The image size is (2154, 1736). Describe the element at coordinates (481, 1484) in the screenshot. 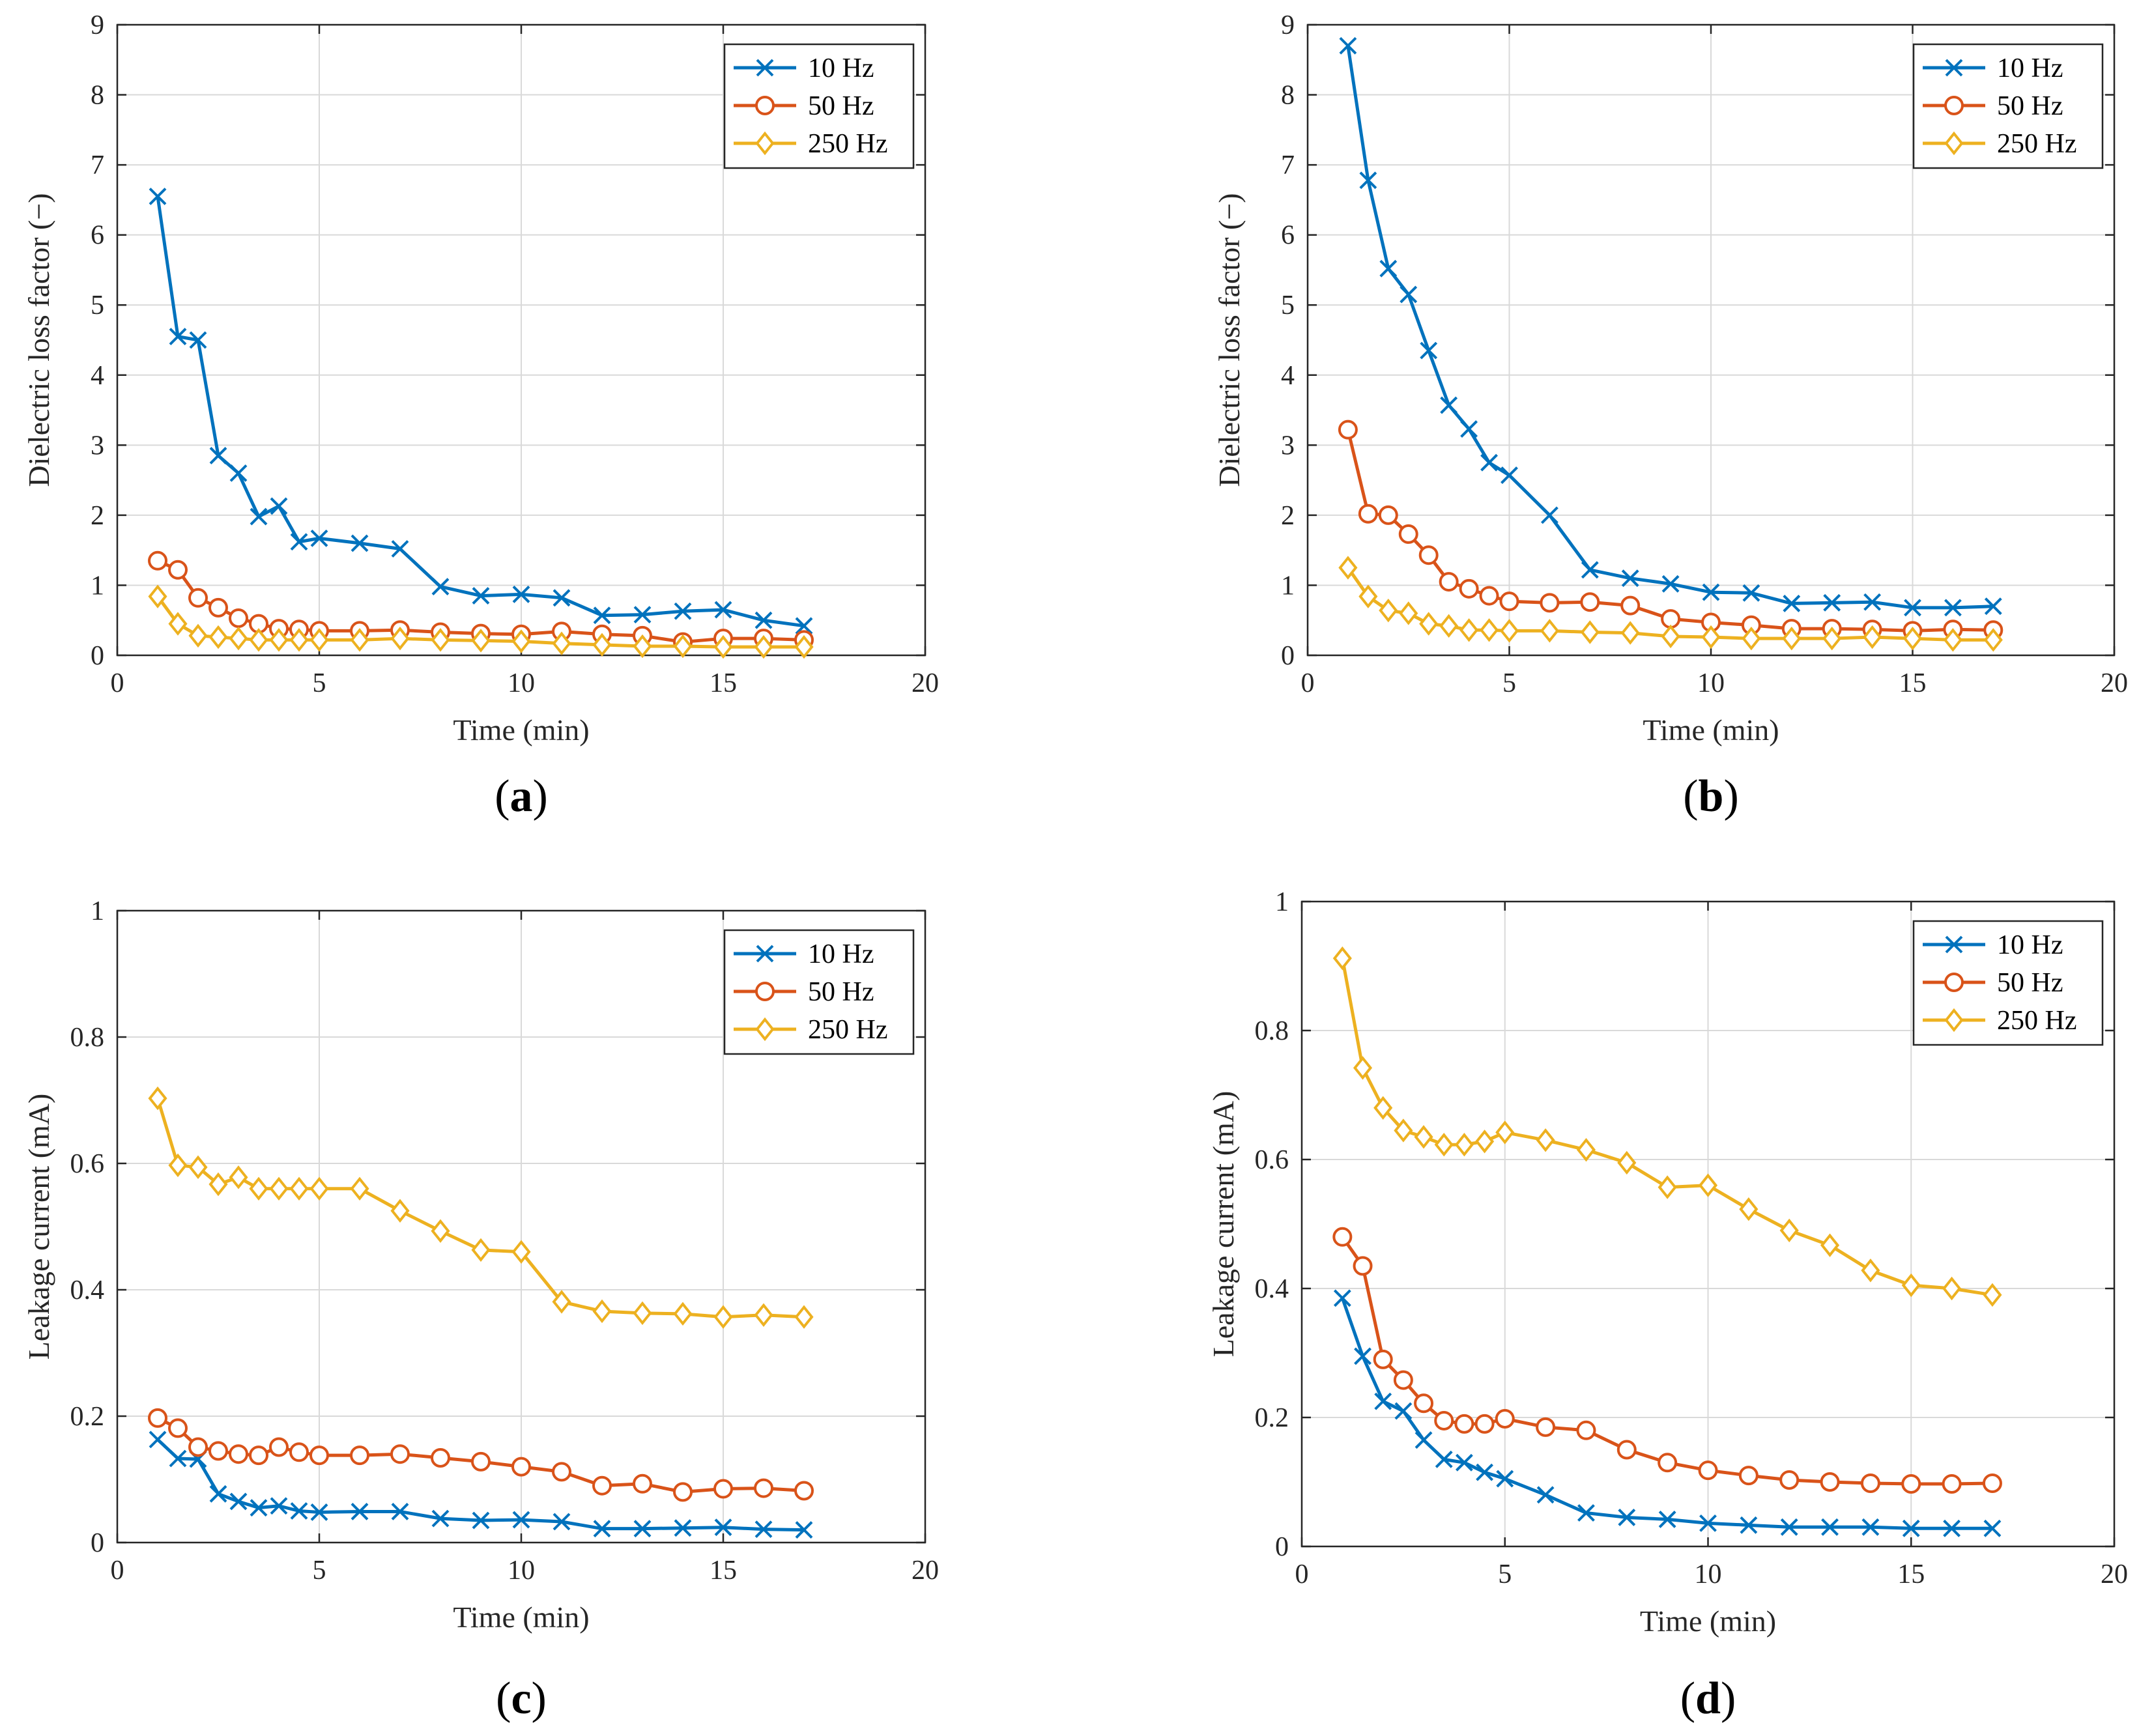

I see `series-10-hz` at that location.